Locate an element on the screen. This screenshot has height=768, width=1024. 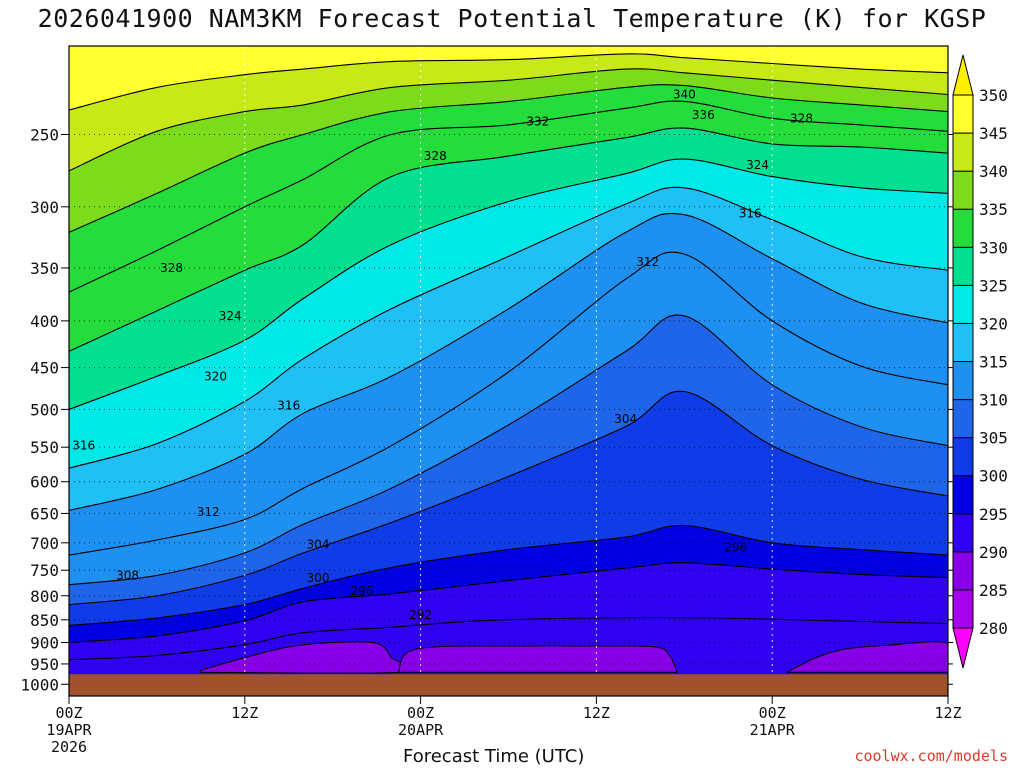
y-tick-label: 400 is located at coordinates (44, 321).